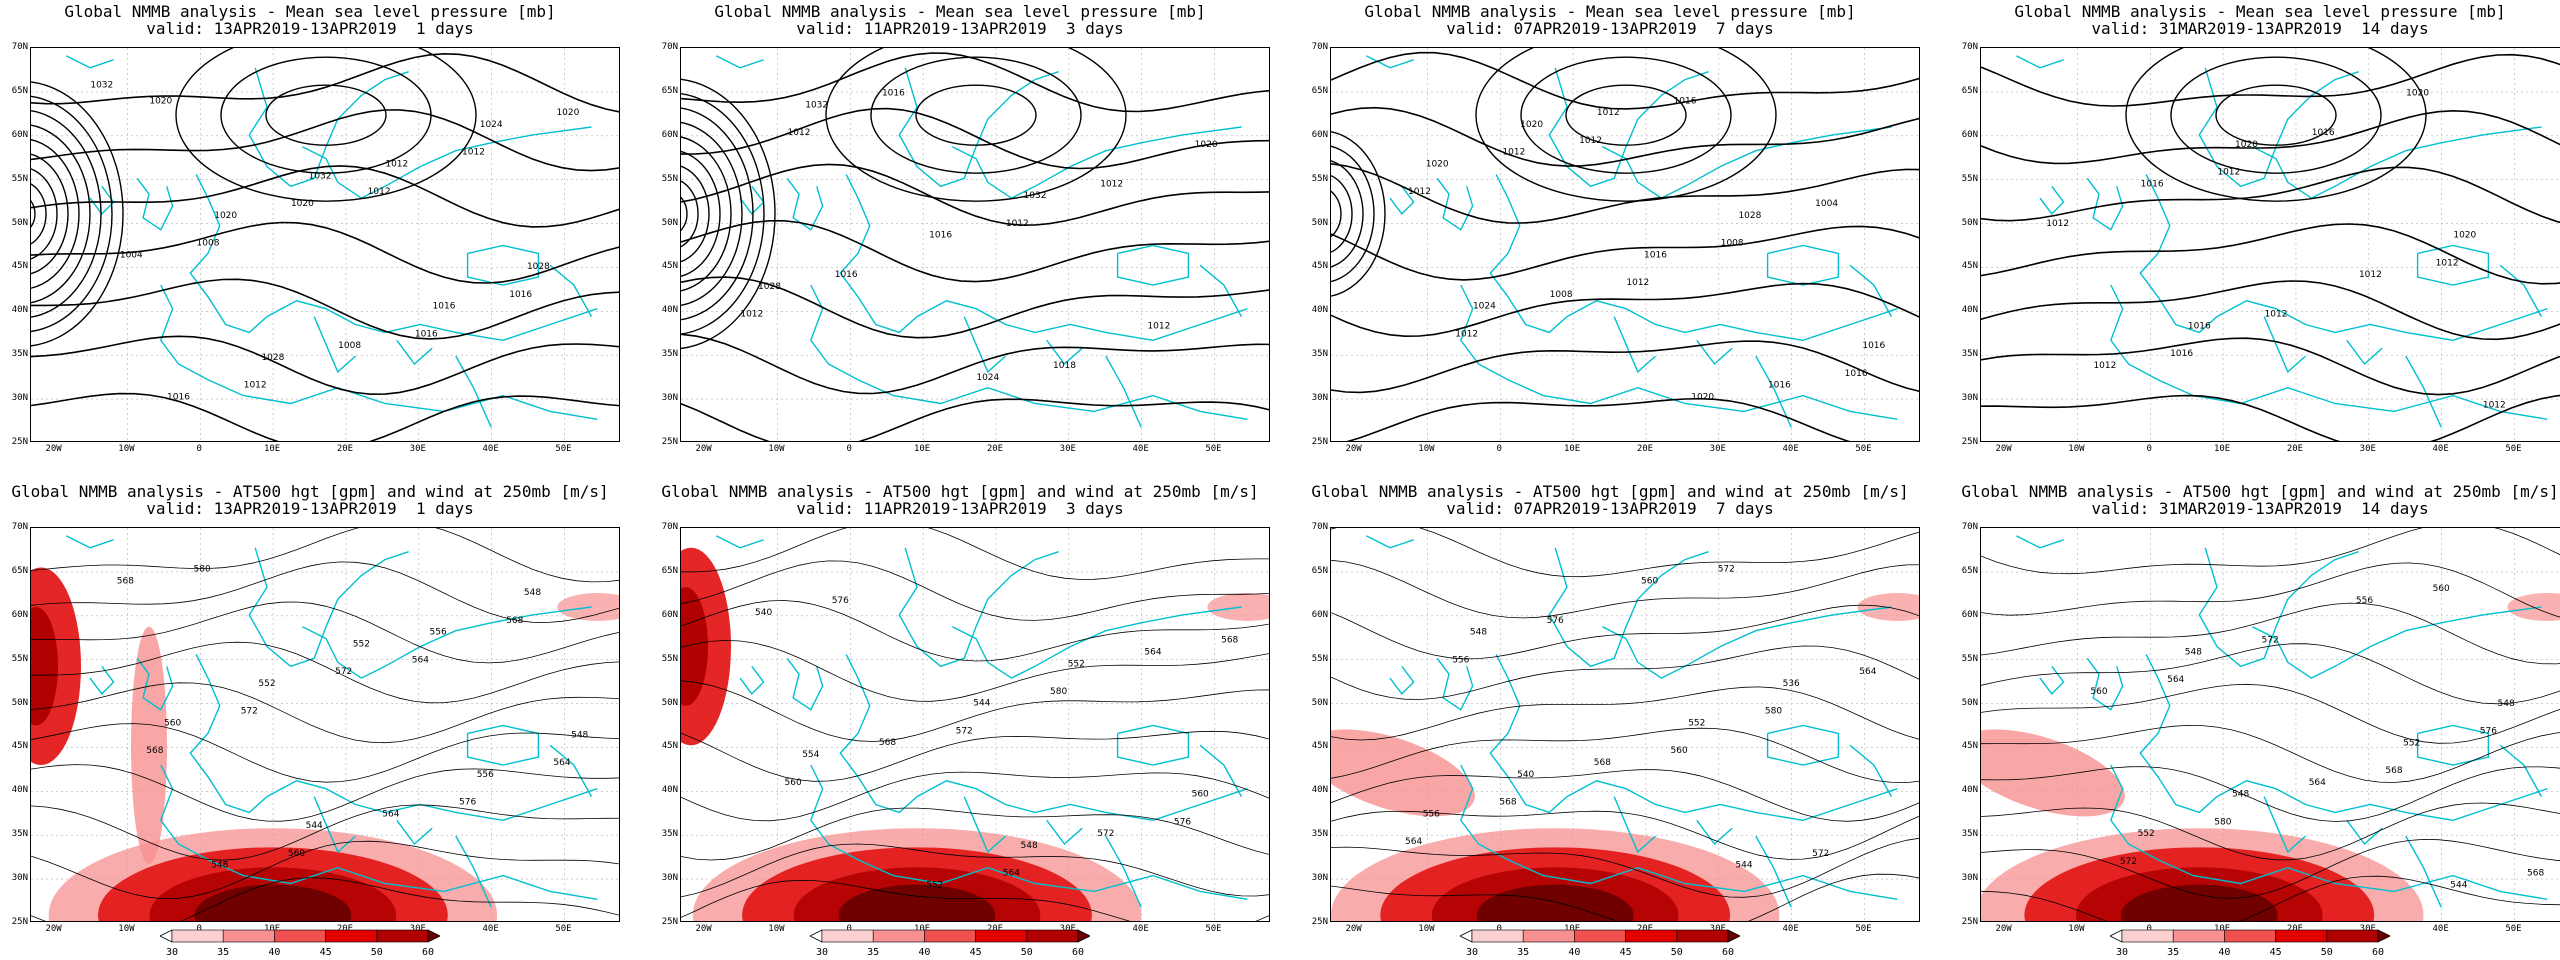 This screenshot has width=2560, height=960. Describe the element at coordinates (1969, 834) in the screenshot. I see `latitude-tick-label: 35N` at that location.